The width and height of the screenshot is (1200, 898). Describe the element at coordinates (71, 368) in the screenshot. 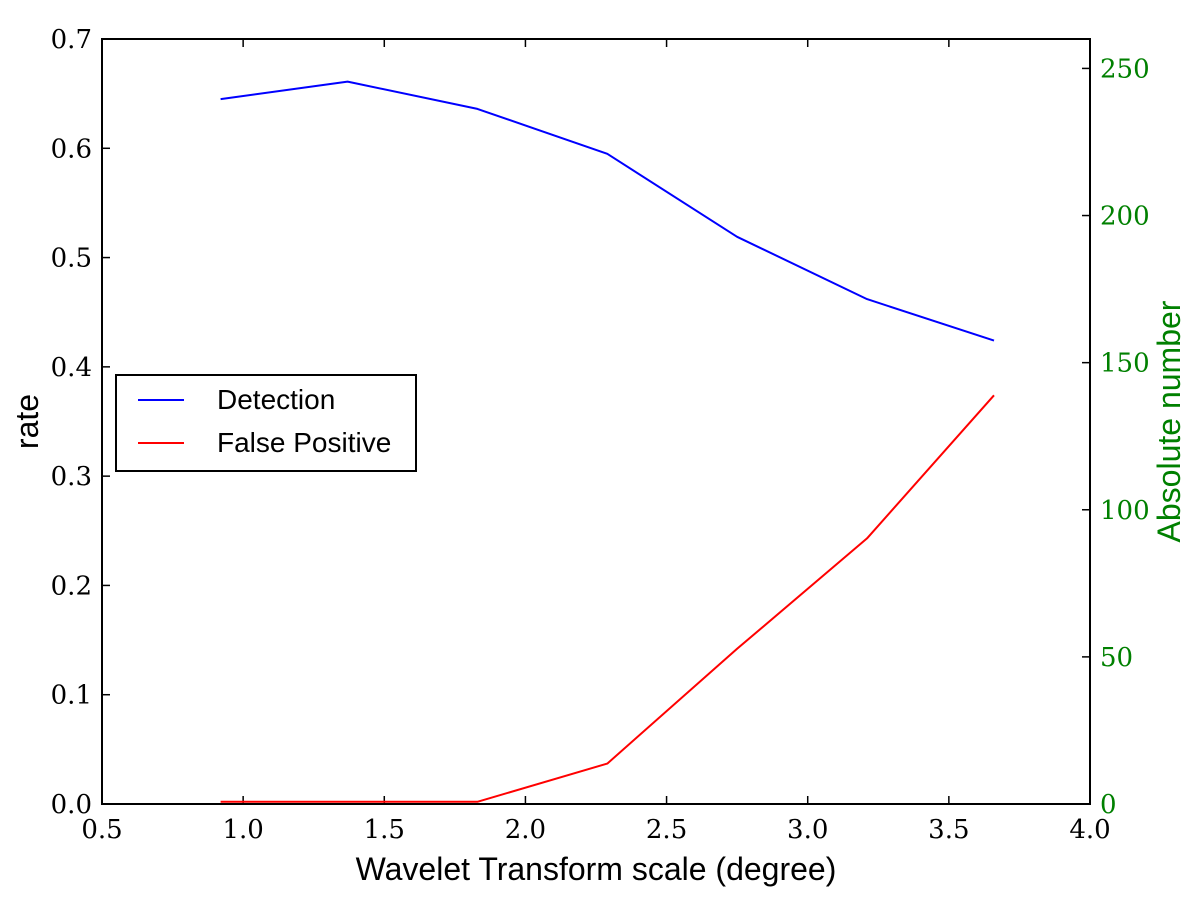

I see `y-tick-label: 0.4` at that location.